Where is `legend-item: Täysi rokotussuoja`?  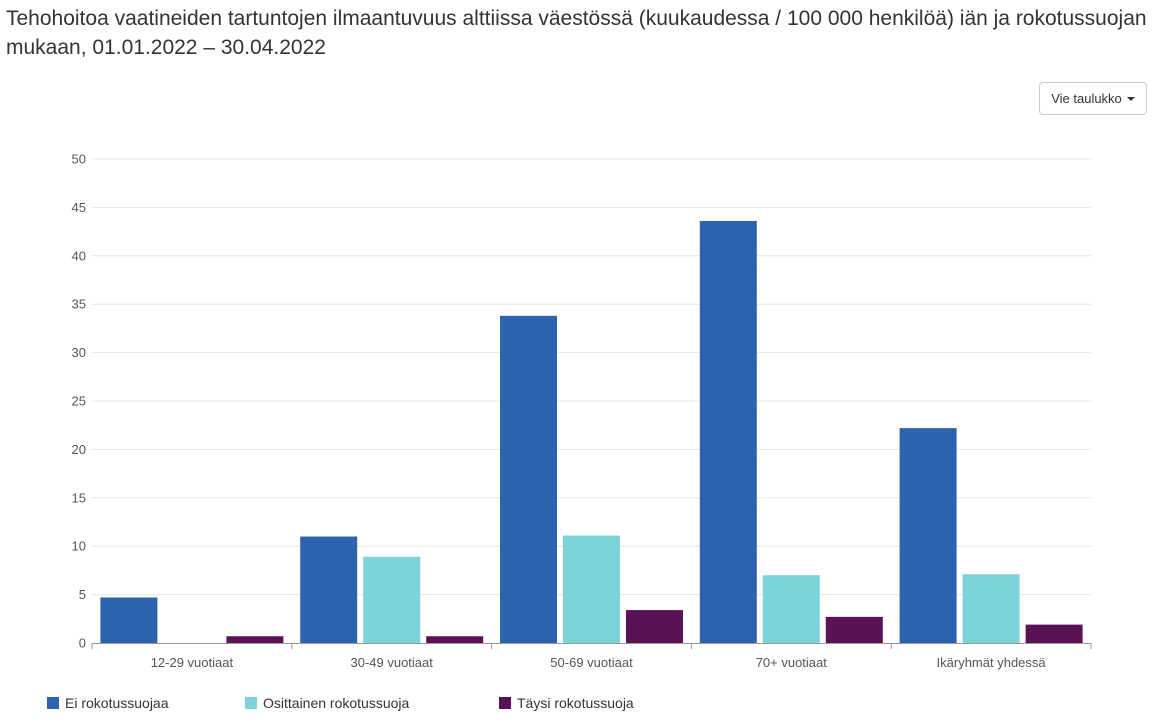 legend-item: Täysi rokotussuoja is located at coordinates (566, 703).